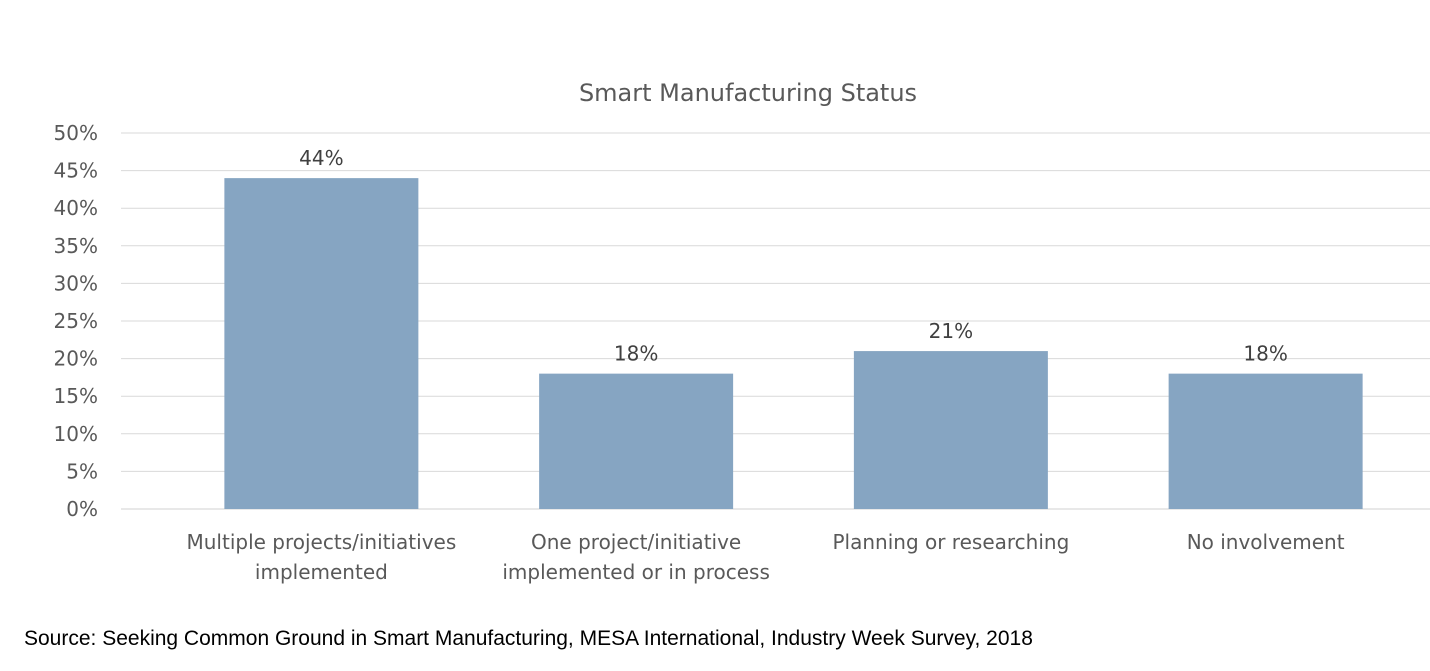 This screenshot has width=1430, height=671. Describe the element at coordinates (950, 542) in the screenshot. I see `category-label: Planning or researching` at that location.